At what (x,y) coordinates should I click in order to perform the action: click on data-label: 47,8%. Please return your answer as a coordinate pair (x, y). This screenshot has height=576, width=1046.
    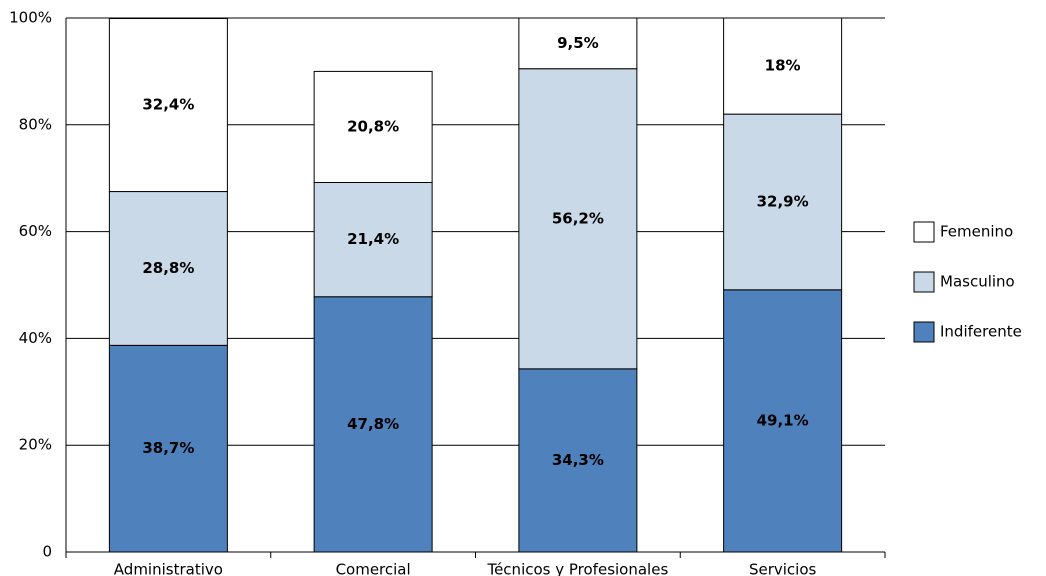
    Looking at the image, I should click on (373, 424).